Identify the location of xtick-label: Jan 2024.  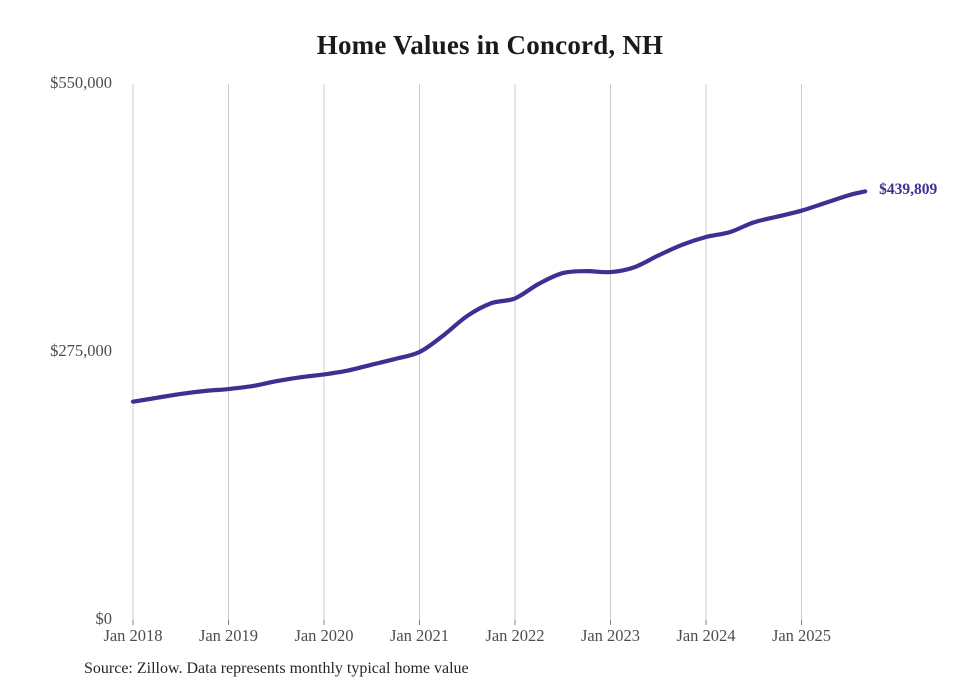
(706, 635).